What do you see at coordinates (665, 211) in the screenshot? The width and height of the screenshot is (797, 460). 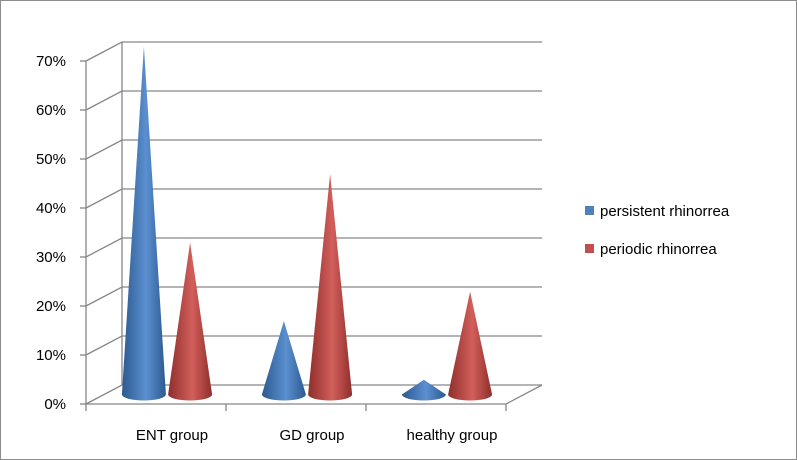 I see `legend-label: persistent rhinorrea` at bounding box center [665, 211].